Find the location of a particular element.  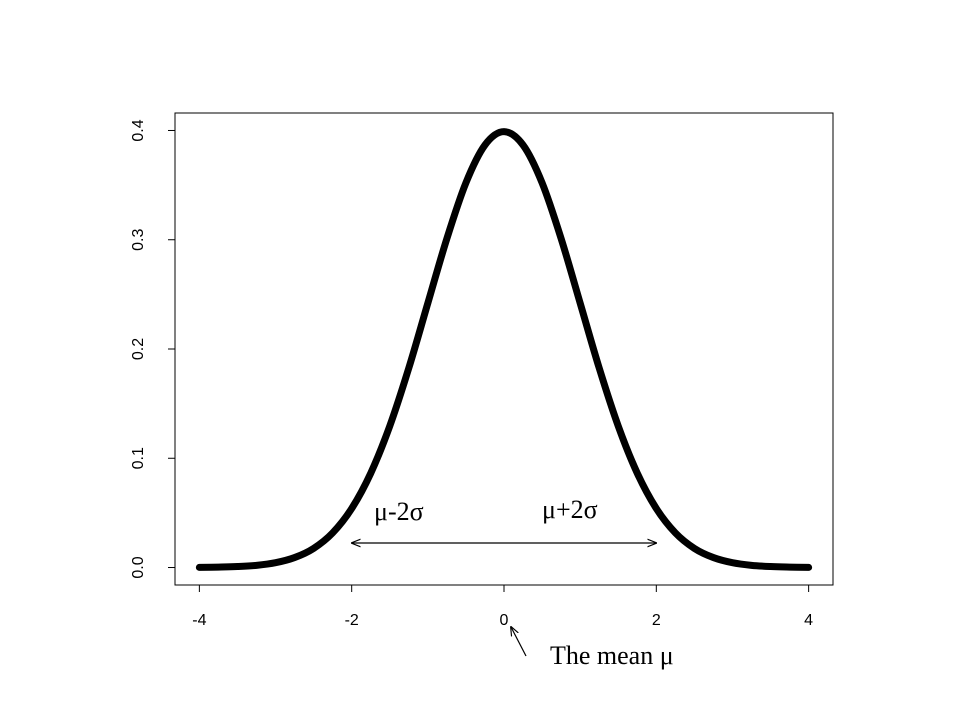

y-tick-label: 0.0 is located at coordinates (138, 567).